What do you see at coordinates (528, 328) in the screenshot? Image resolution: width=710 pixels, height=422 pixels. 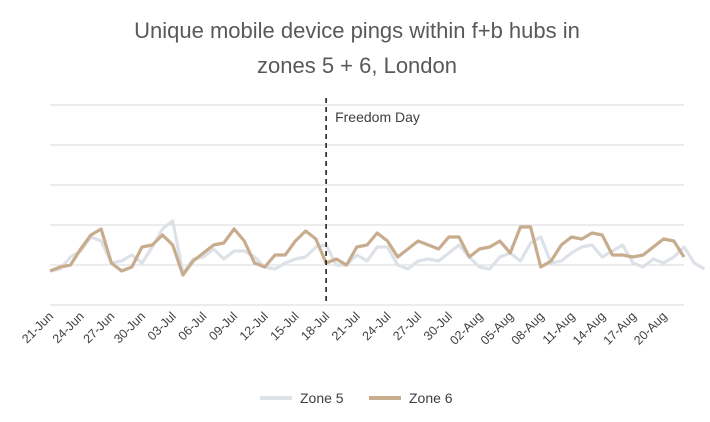 I see `x-tick-label: 08-Aug` at bounding box center [528, 328].